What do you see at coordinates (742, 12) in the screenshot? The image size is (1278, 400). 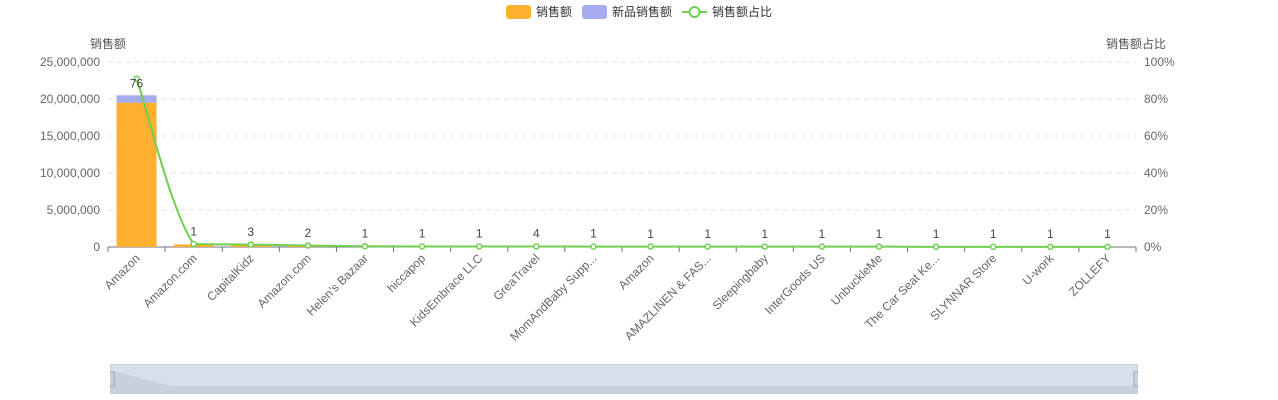 I see `legend-label-sales-ratio: 销售额占比` at bounding box center [742, 12].